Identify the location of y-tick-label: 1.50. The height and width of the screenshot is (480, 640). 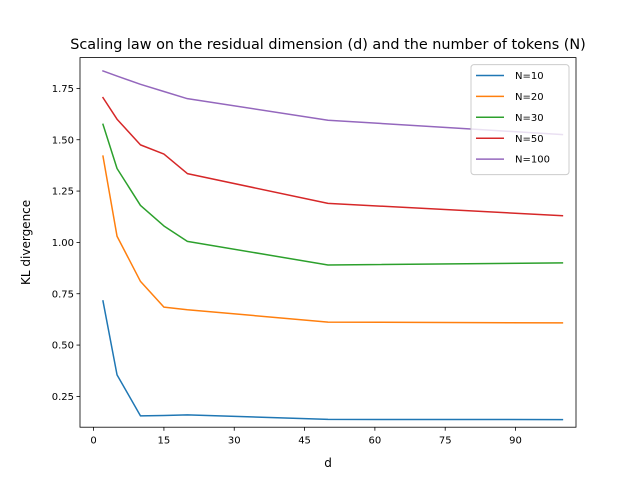
(63, 140).